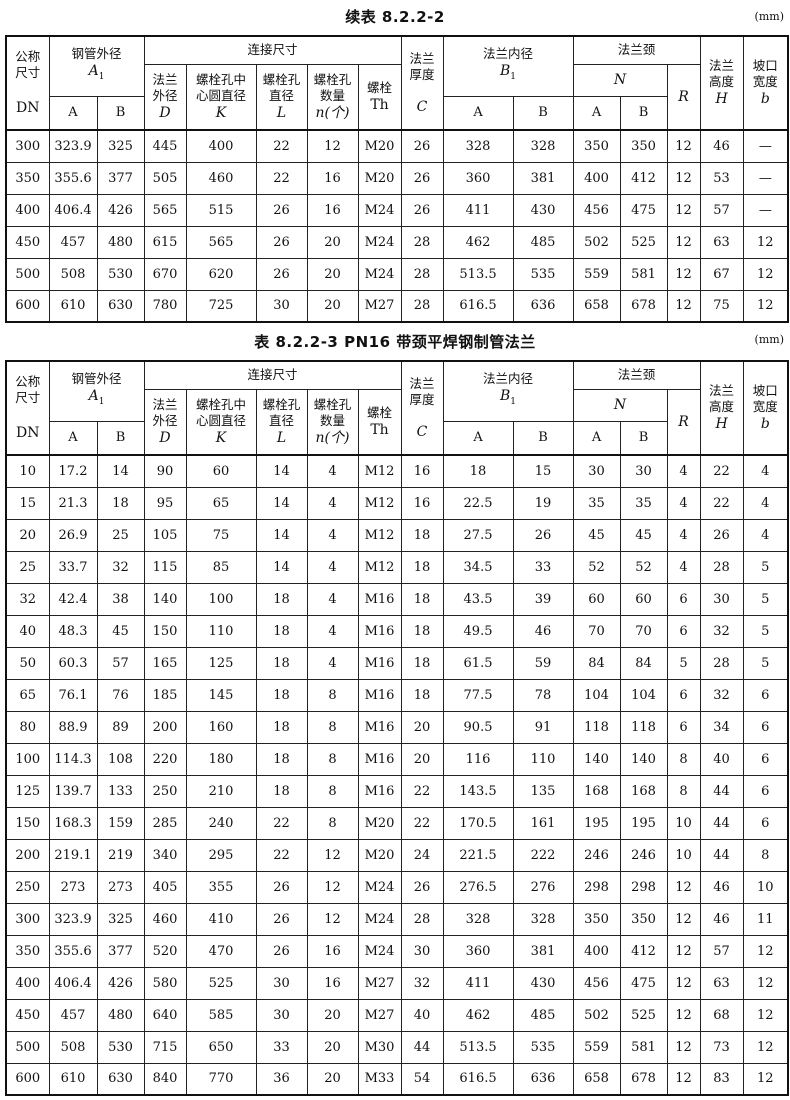 The width and height of the screenshot is (790, 1100). Describe the element at coordinates (120, 983) in the screenshot. I see `table-cell: 426` at that location.